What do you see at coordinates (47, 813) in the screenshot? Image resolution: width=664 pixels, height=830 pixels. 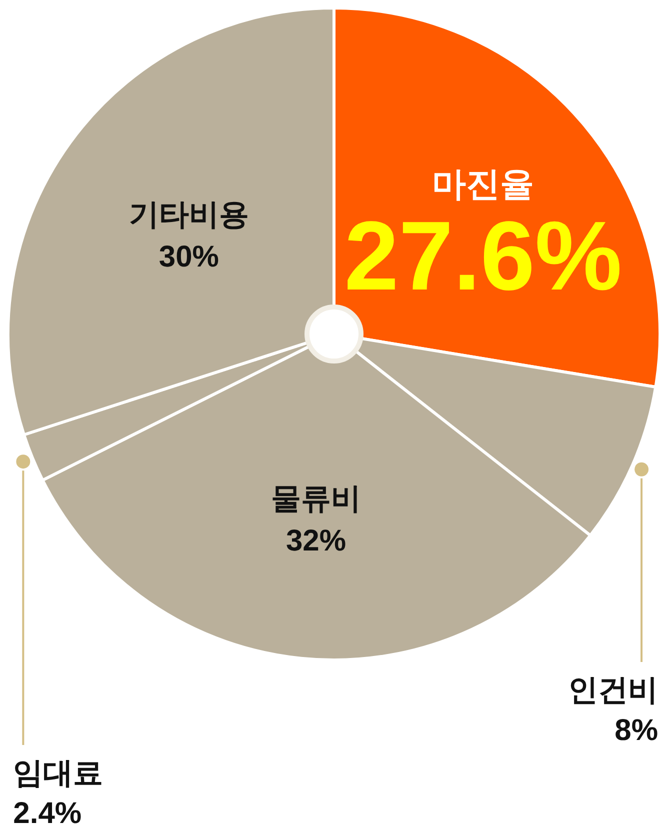 I see `data-label: 2.4%` at bounding box center [47, 813].